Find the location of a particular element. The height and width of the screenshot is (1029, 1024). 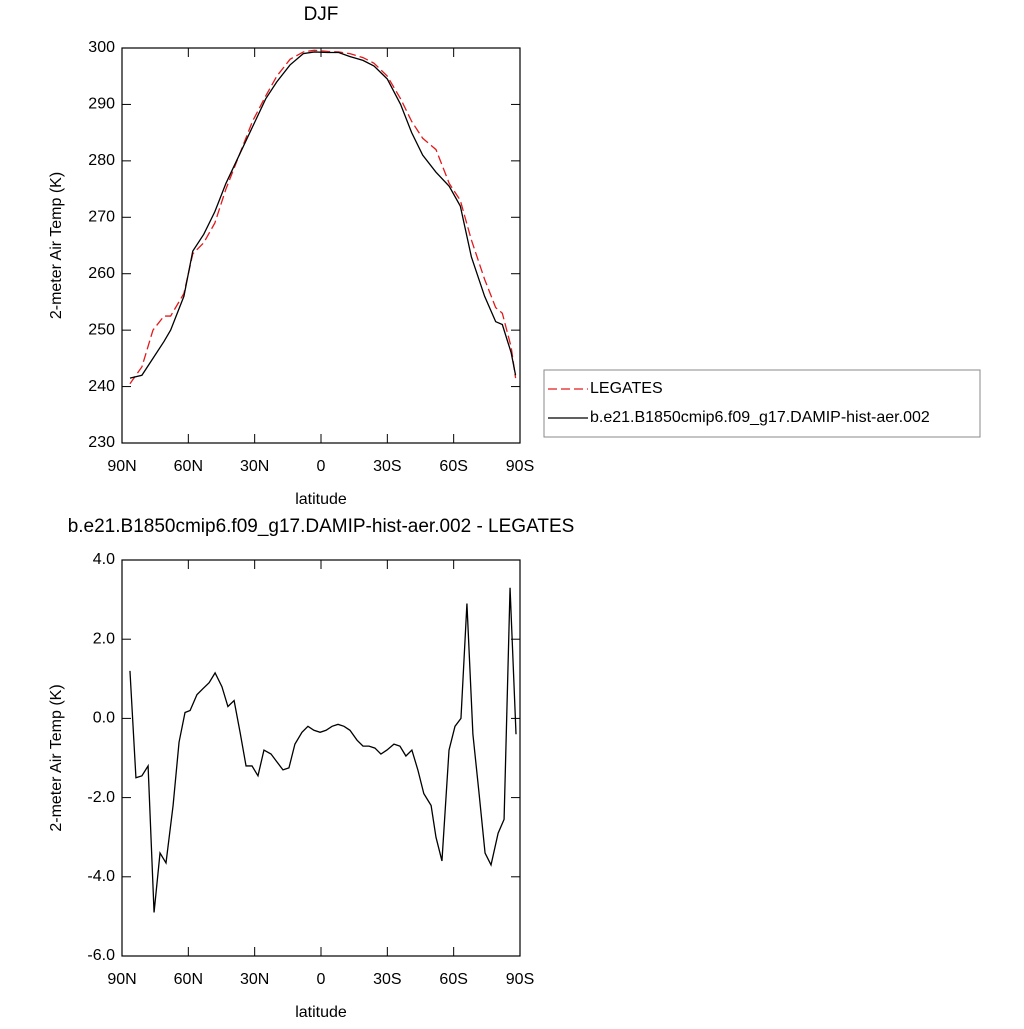

y-tick-label: 270 is located at coordinates (101, 217).